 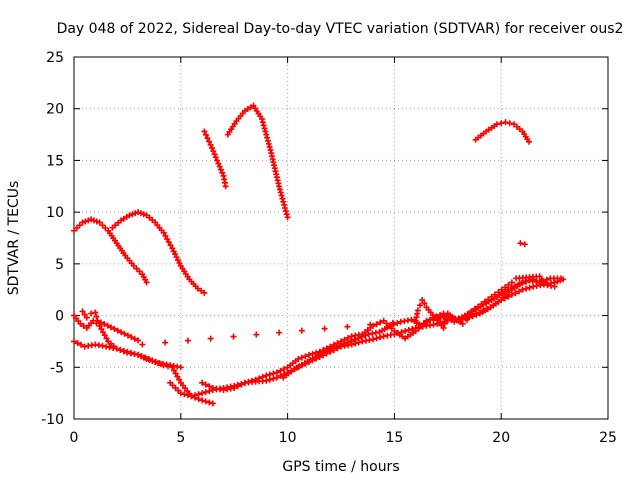 I want to click on x-tick-label: 15, so click(x=394, y=438).